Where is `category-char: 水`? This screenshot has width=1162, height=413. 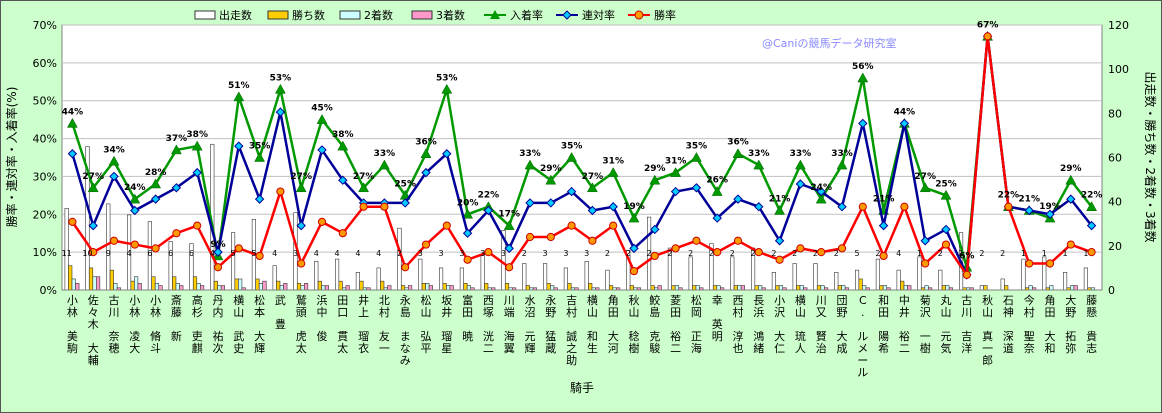 category-char: 水 is located at coordinates (530, 300).